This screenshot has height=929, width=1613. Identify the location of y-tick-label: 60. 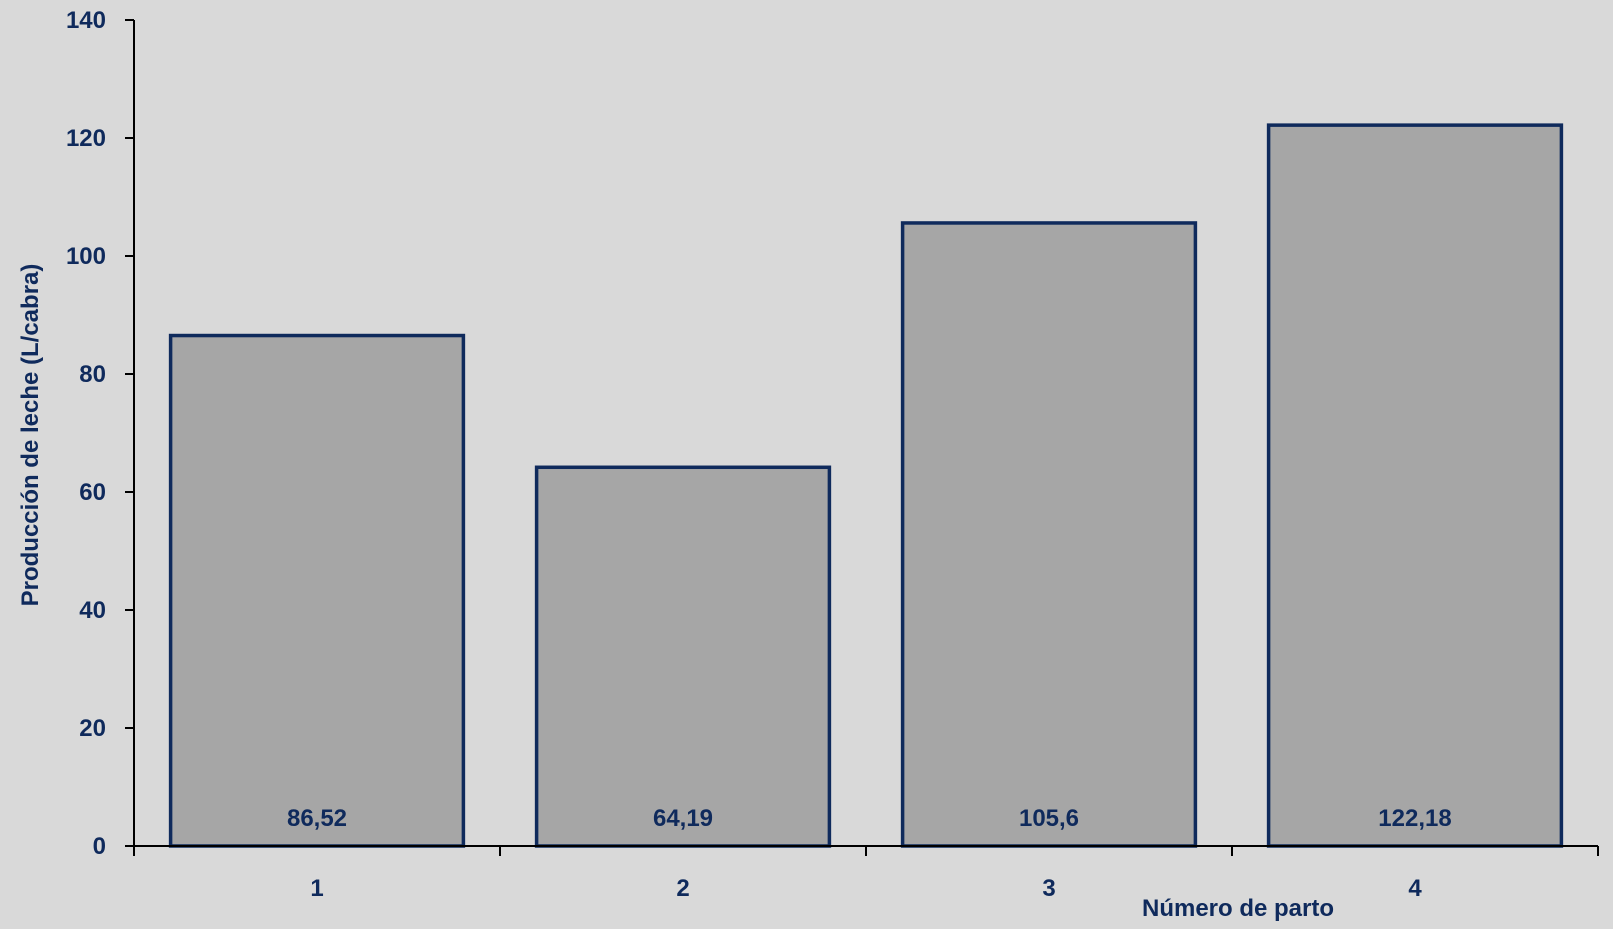
(92, 492).